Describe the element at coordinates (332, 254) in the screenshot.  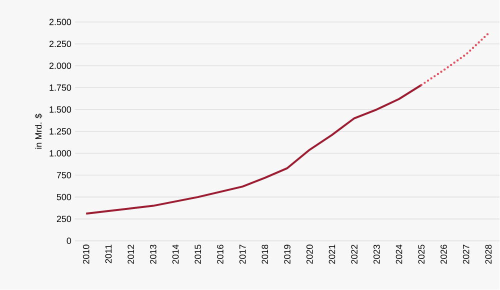
I see `x-tick-label: 2021` at that location.